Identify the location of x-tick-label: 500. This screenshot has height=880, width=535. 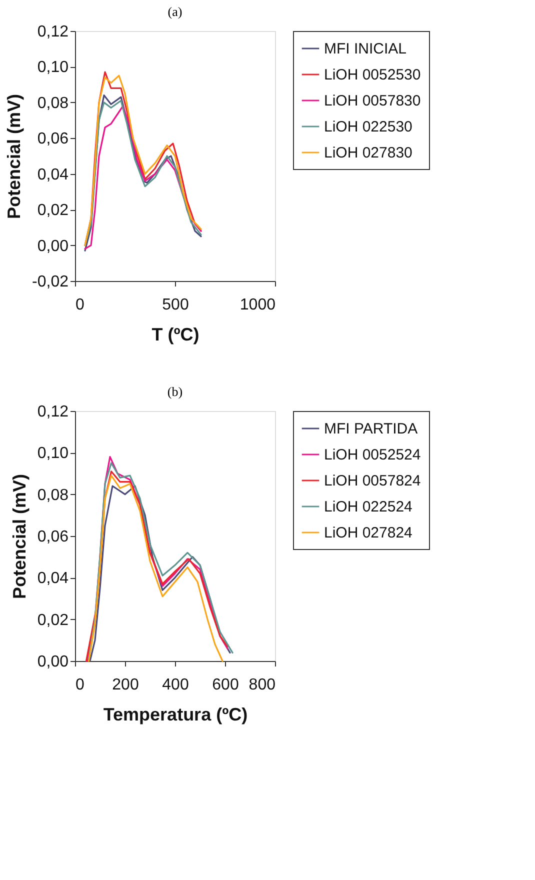
(175, 305).